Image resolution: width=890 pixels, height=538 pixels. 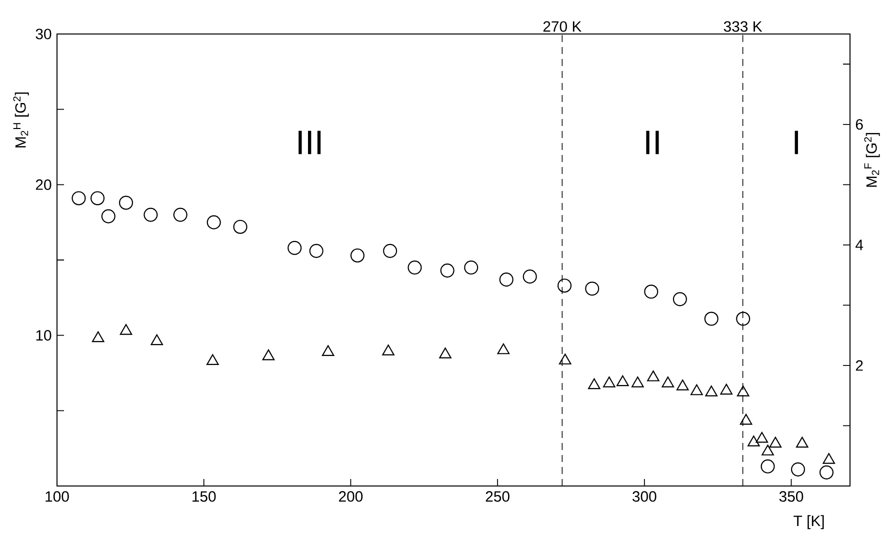 I want to click on x-tick-label: 300, so click(x=644, y=496).